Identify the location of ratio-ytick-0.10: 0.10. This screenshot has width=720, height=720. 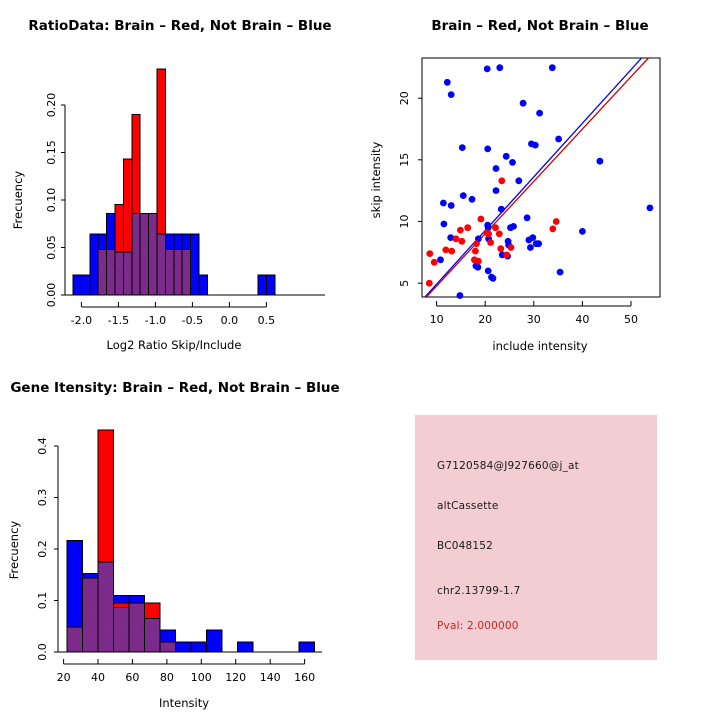
(51, 200).